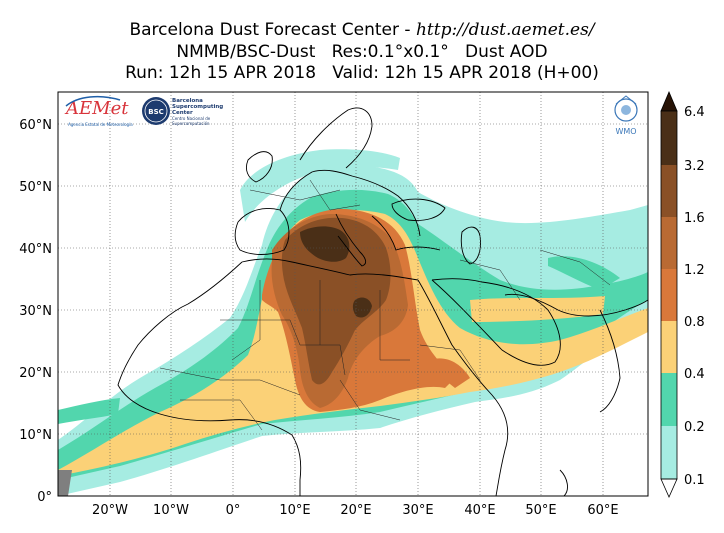 The height and width of the screenshot is (533, 724). I want to click on missing-data-patch, so click(65, 483).